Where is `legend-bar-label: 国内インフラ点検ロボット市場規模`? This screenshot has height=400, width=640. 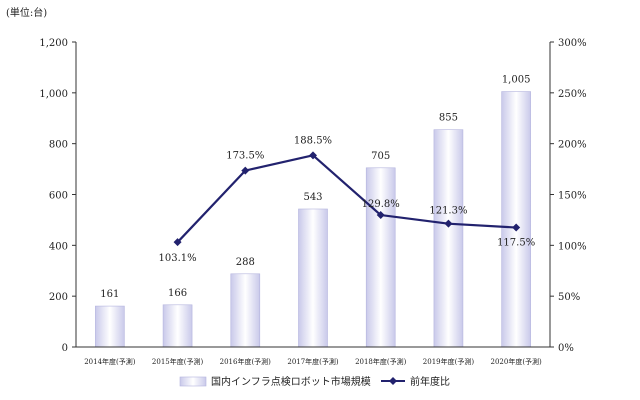
legend-bar-label: 国内インフラ点検ロボット市場規模 is located at coordinates (291, 381).